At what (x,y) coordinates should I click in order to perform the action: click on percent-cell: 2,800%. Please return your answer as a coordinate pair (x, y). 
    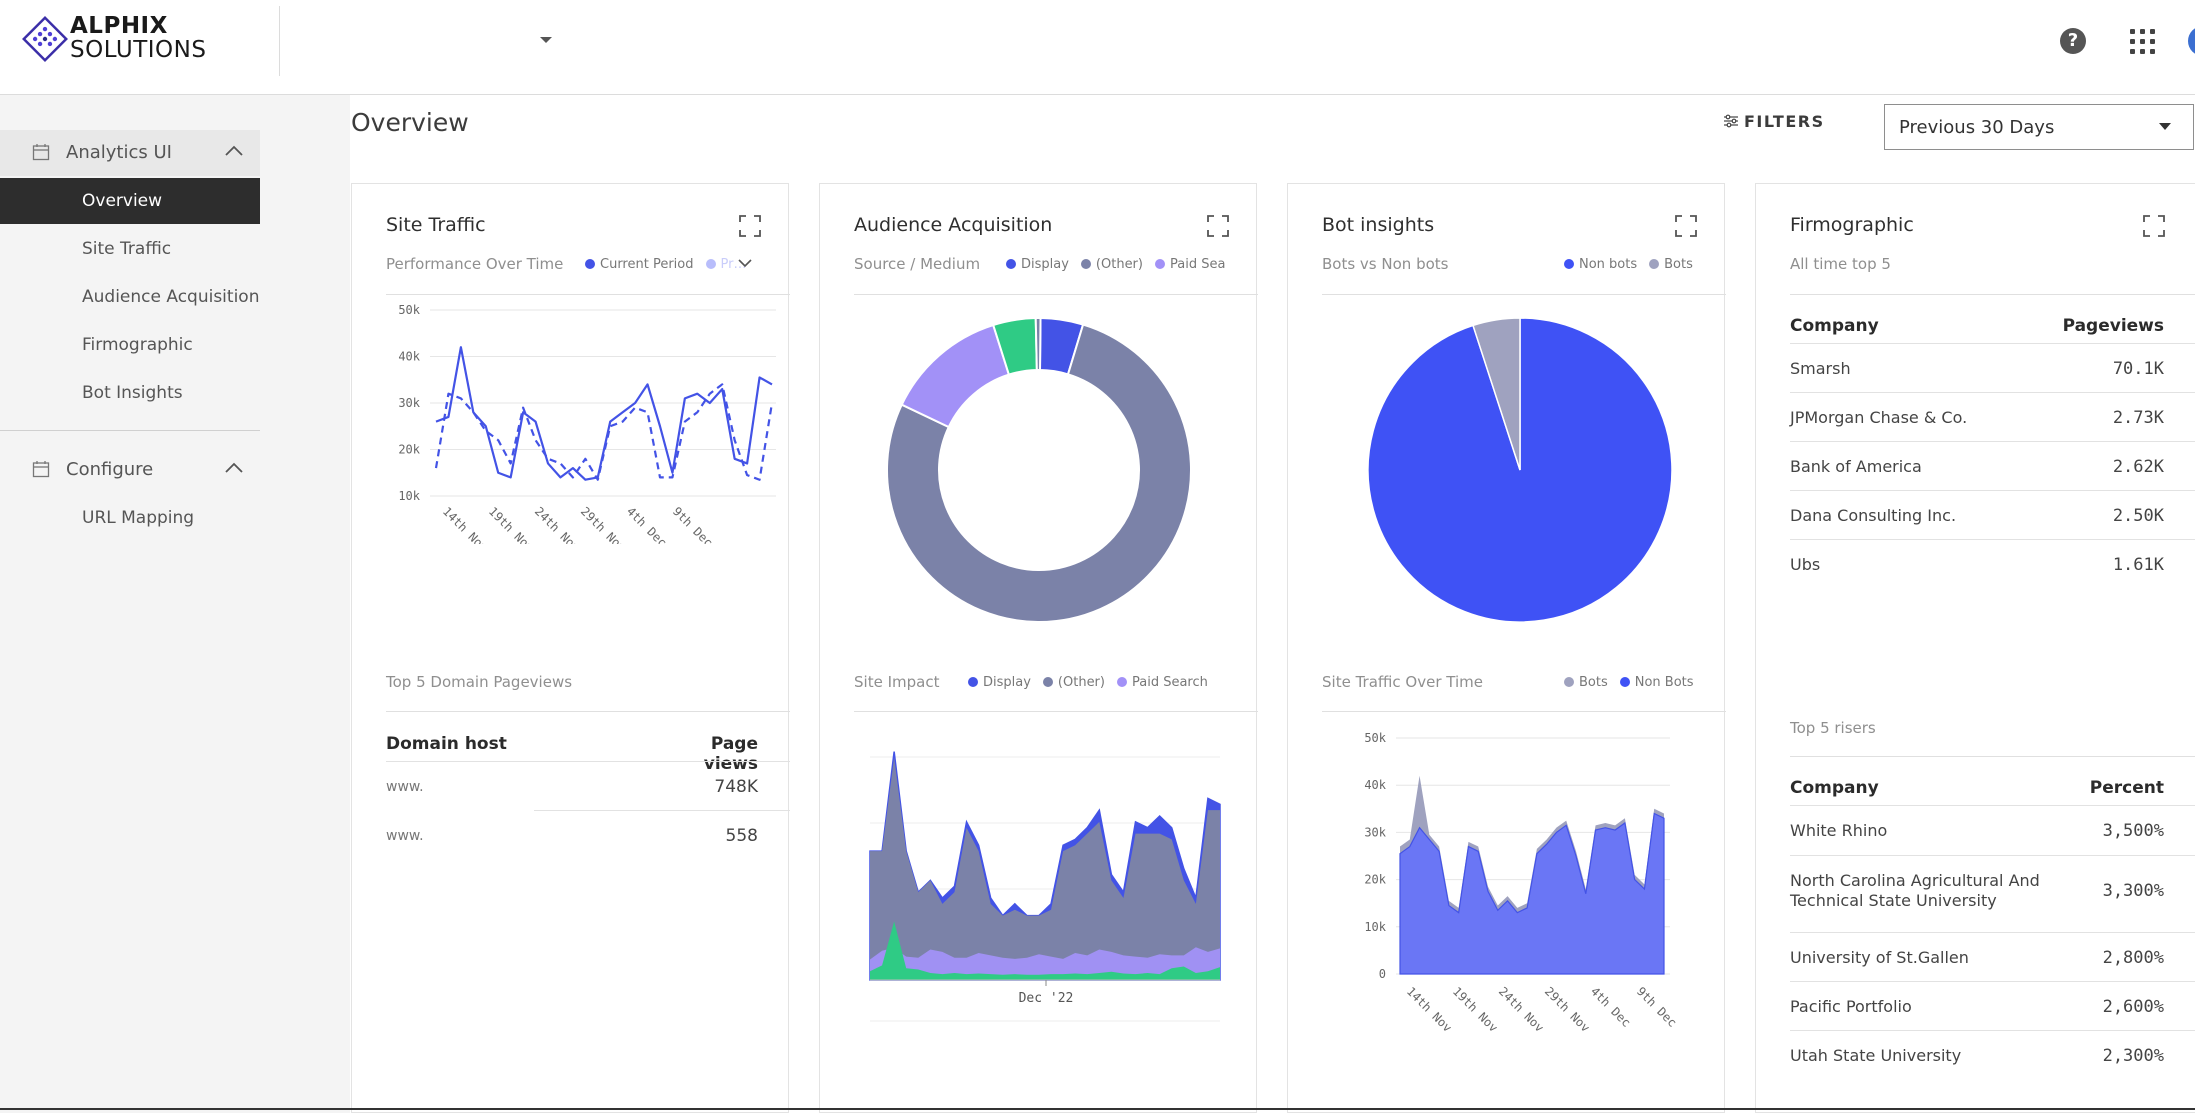
    Looking at the image, I should click on (2133, 958).